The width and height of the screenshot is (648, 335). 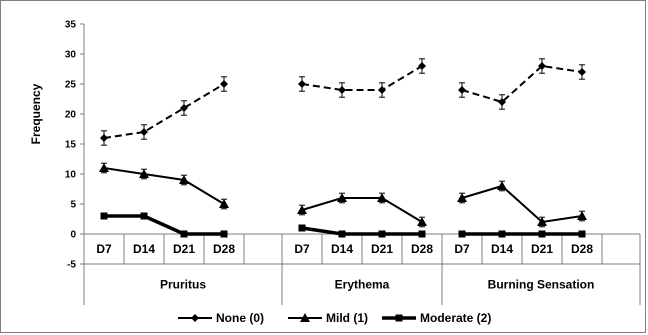 I want to click on legend-label: Moderate (2), so click(x=455, y=318).